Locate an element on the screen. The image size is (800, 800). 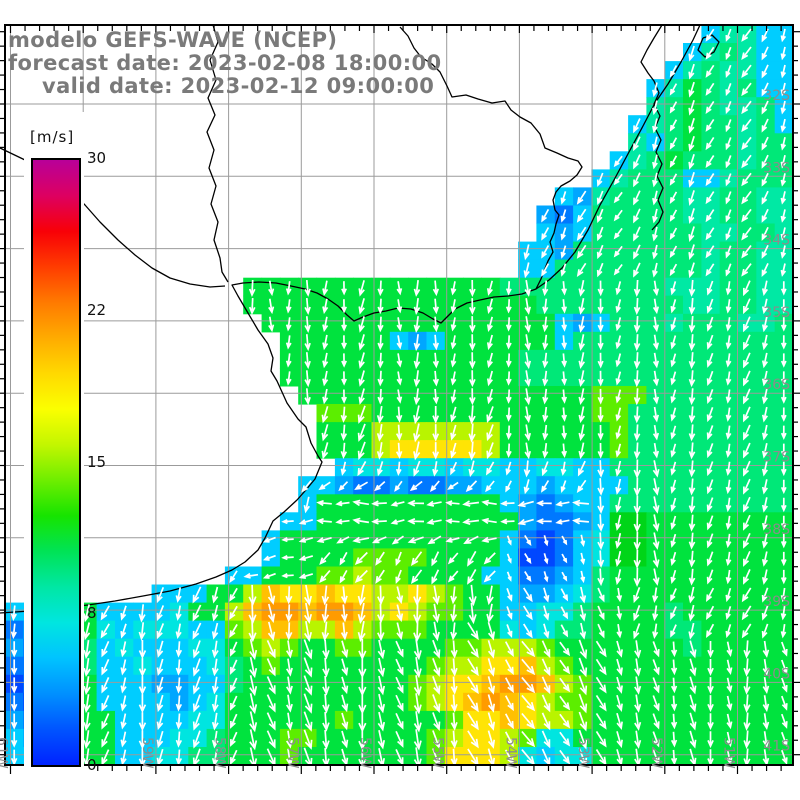
lat-label: 34S is located at coordinates (776, 241).